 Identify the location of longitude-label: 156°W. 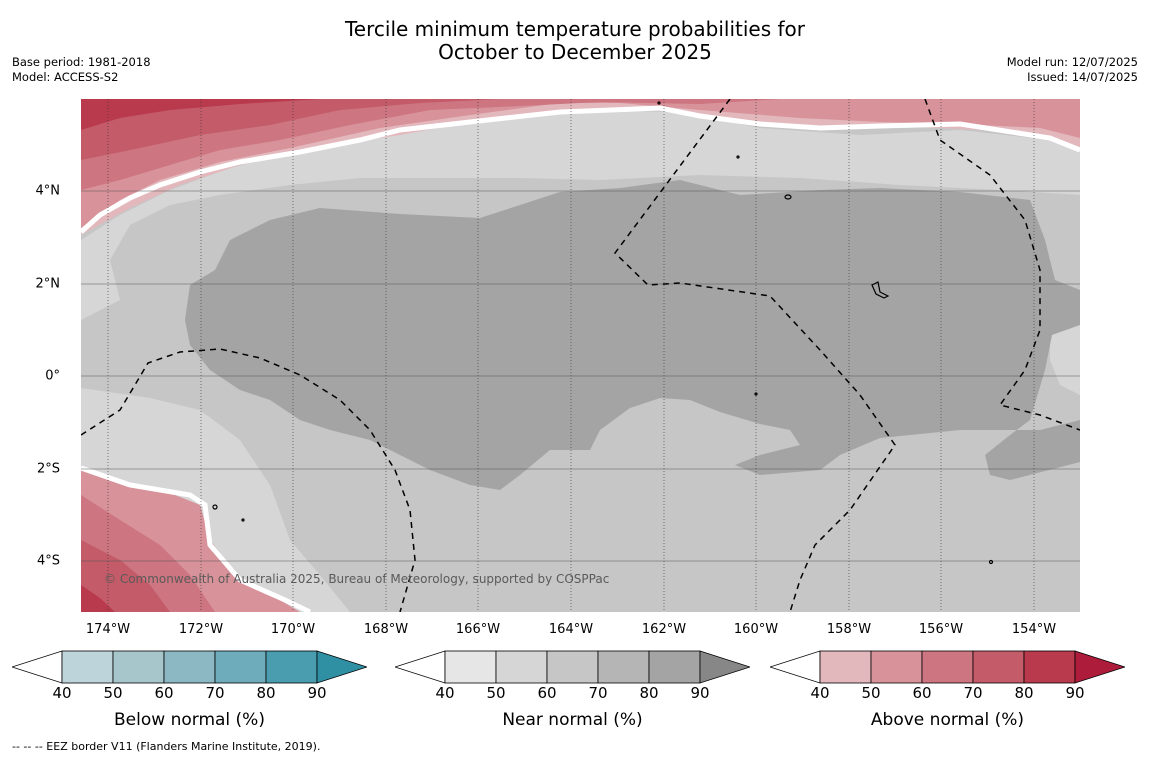
(941, 629).